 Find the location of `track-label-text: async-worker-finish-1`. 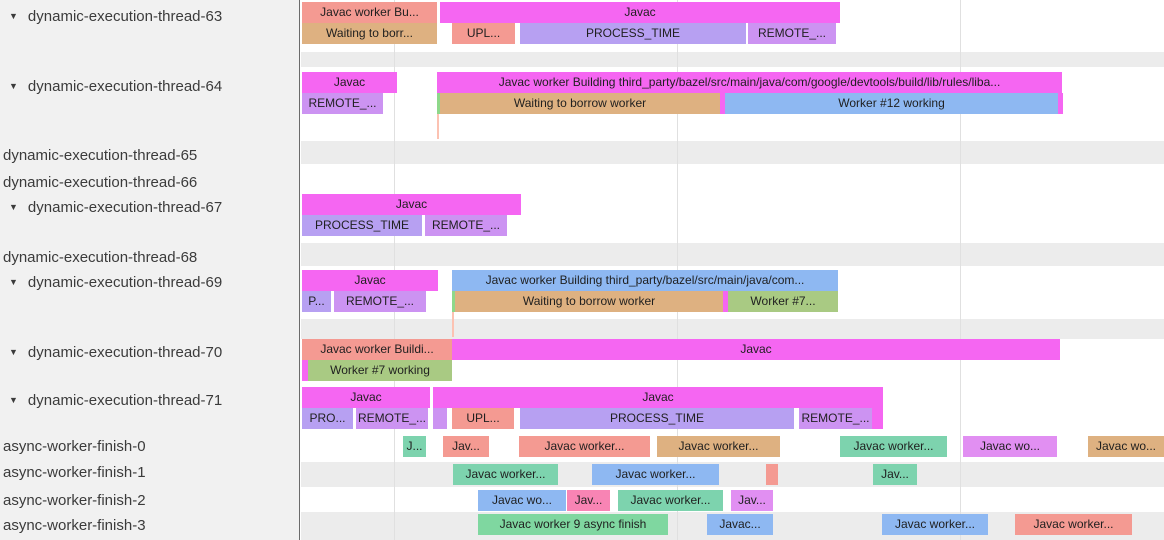

track-label-text: async-worker-finish-1 is located at coordinates (74, 472).